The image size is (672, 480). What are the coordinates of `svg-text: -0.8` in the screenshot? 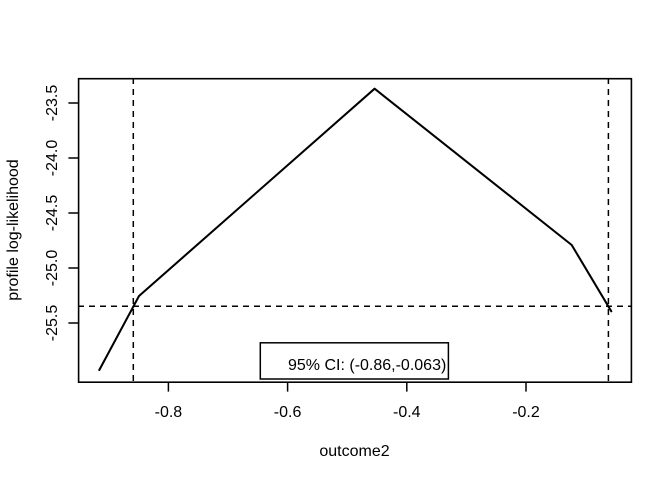 It's located at (169, 412).